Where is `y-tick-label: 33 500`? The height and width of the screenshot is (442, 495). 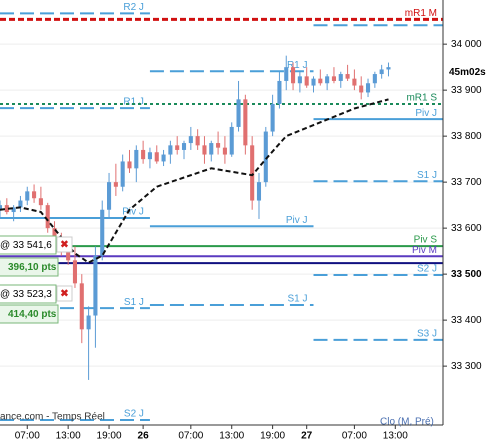
y-tick-label: 33 500 is located at coordinates (466, 274).